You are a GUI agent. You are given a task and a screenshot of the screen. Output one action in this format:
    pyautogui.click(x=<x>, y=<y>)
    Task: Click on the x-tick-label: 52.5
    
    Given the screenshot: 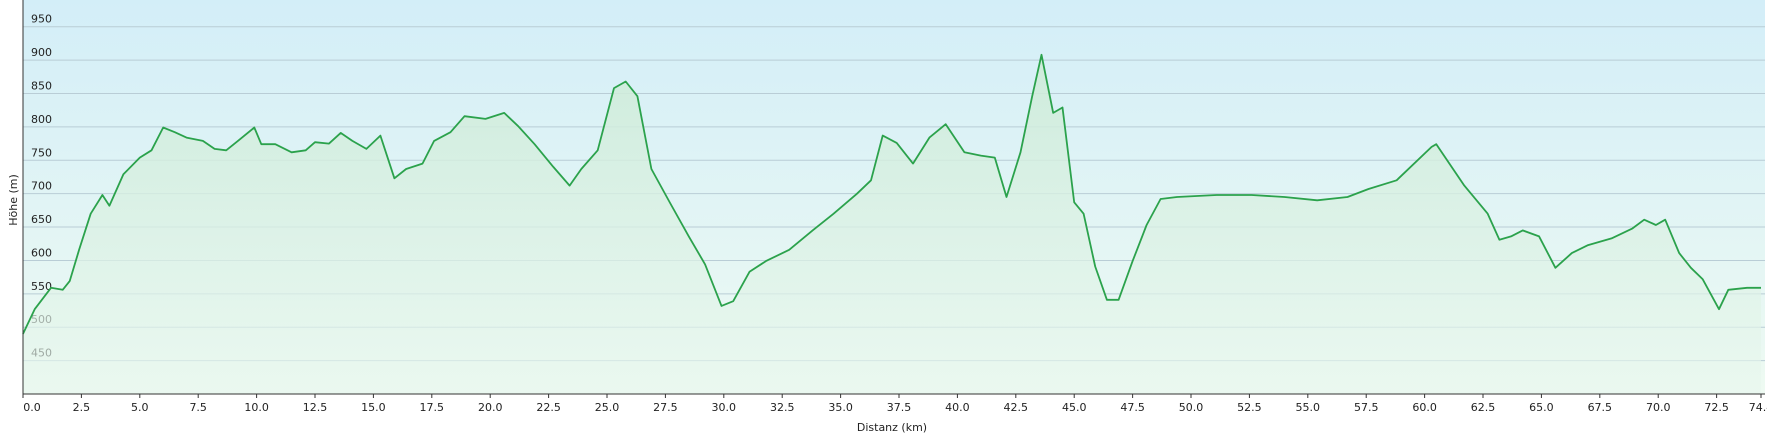 What is the action you would take?
    pyautogui.click(x=1249, y=407)
    